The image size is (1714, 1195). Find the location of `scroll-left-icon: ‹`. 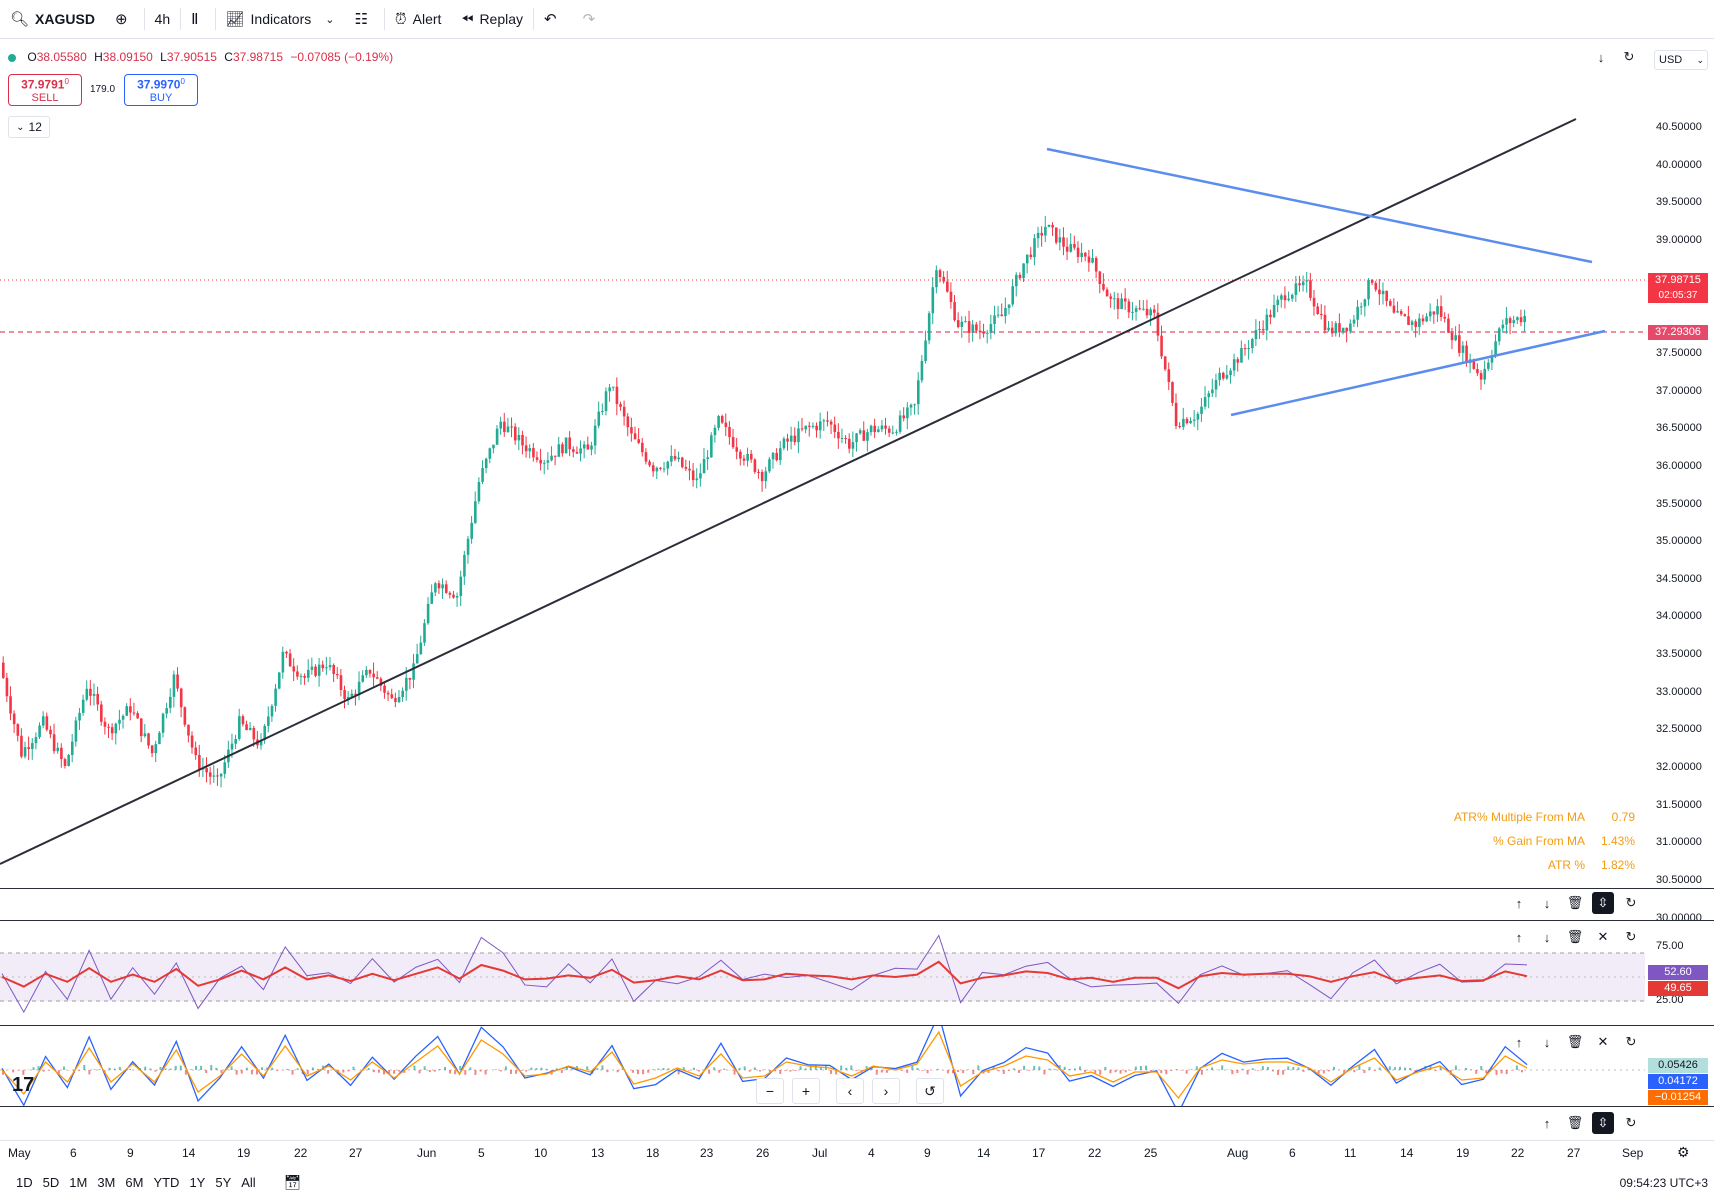

scroll-left-icon: ‹ is located at coordinates (850, 1091).